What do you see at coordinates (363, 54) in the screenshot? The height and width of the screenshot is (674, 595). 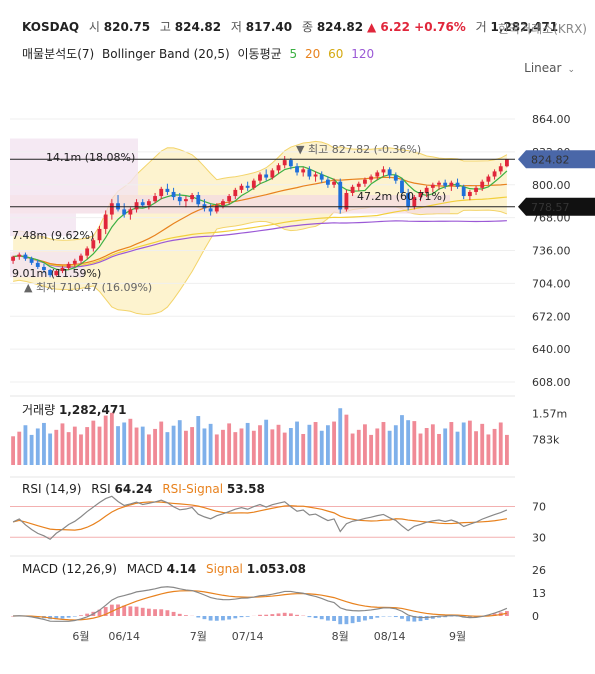 I see `ma120-label: 120` at bounding box center [363, 54].